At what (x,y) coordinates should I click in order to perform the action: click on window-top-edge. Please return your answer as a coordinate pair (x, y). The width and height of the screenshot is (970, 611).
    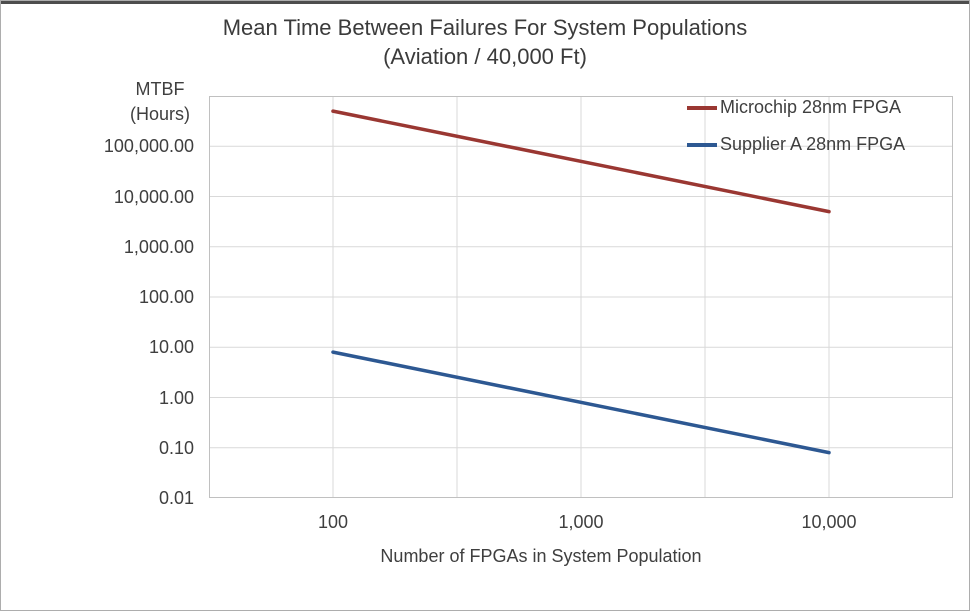
    Looking at the image, I should click on (485, 2).